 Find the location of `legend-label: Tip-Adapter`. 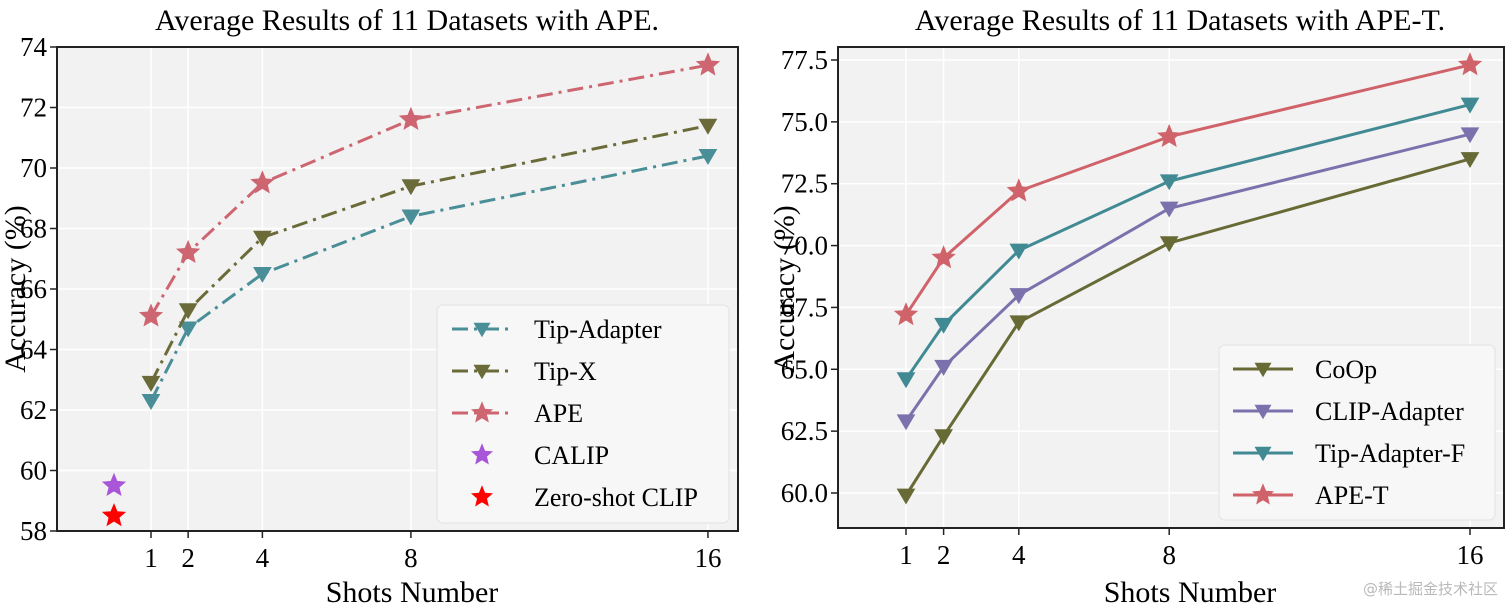

legend-label: Tip-Adapter is located at coordinates (598, 329).